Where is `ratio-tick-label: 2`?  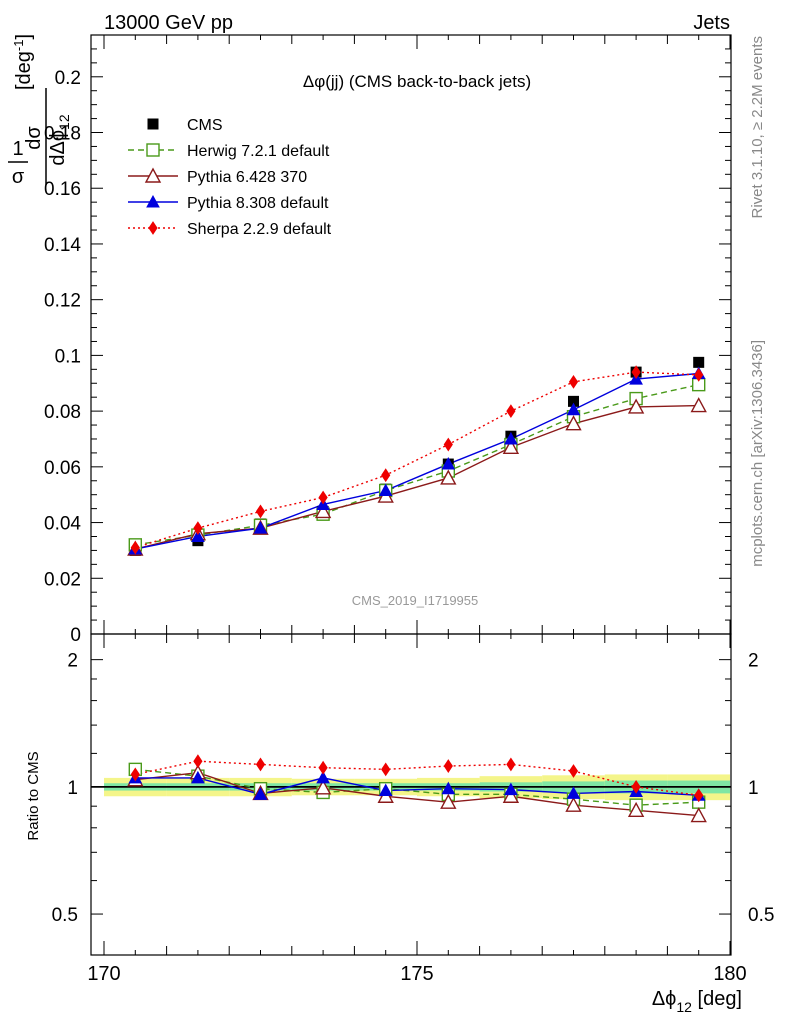 ratio-tick-label: 2 is located at coordinates (72, 661).